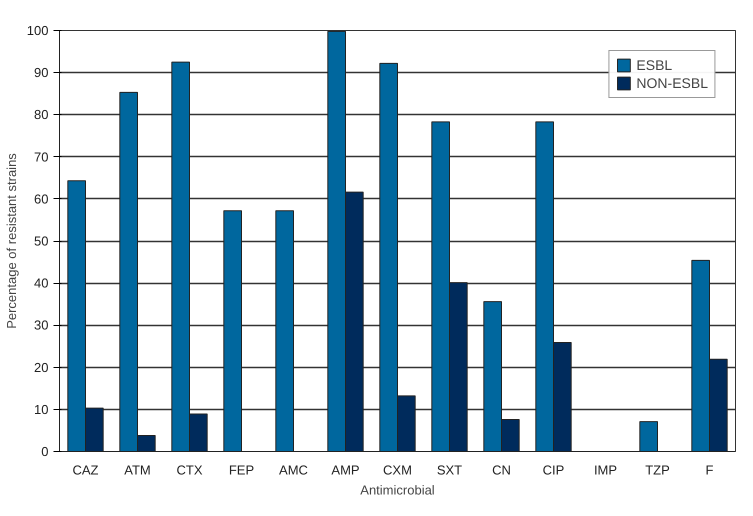 The width and height of the screenshot is (753, 516). I want to click on y-tick-label: 50, so click(41, 241).